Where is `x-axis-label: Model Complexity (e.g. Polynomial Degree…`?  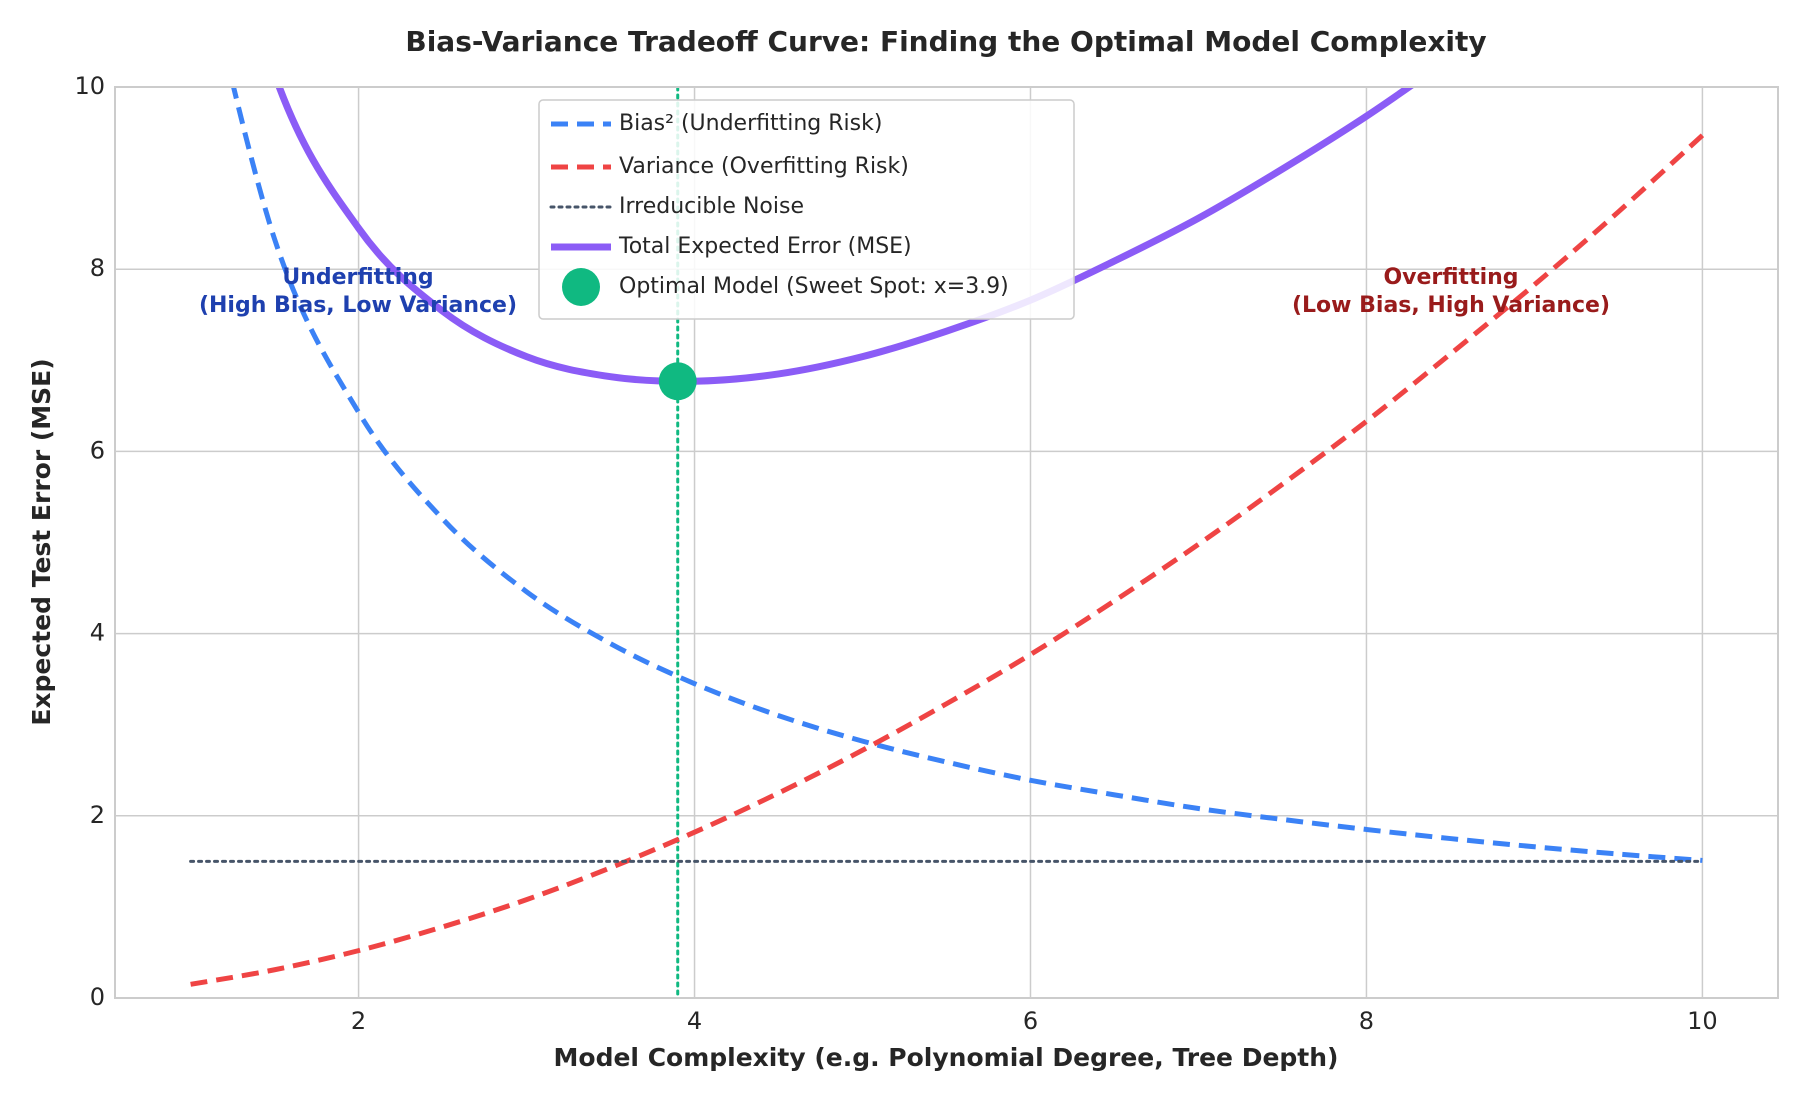 x-axis-label: Model Complexity (e.g. Polynomial Degree… is located at coordinates (946, 1057).